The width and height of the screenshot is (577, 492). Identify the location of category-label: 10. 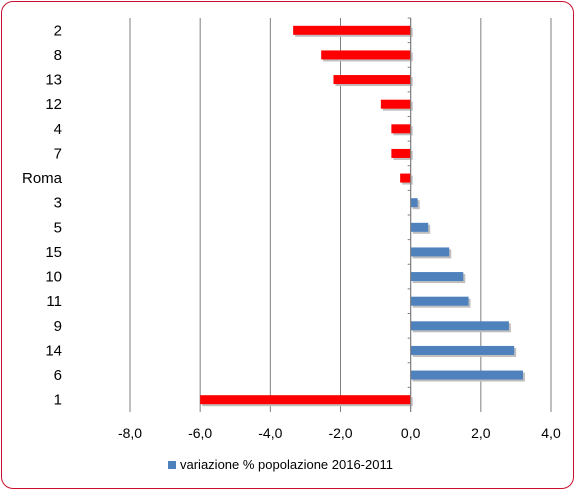
(53, 277).